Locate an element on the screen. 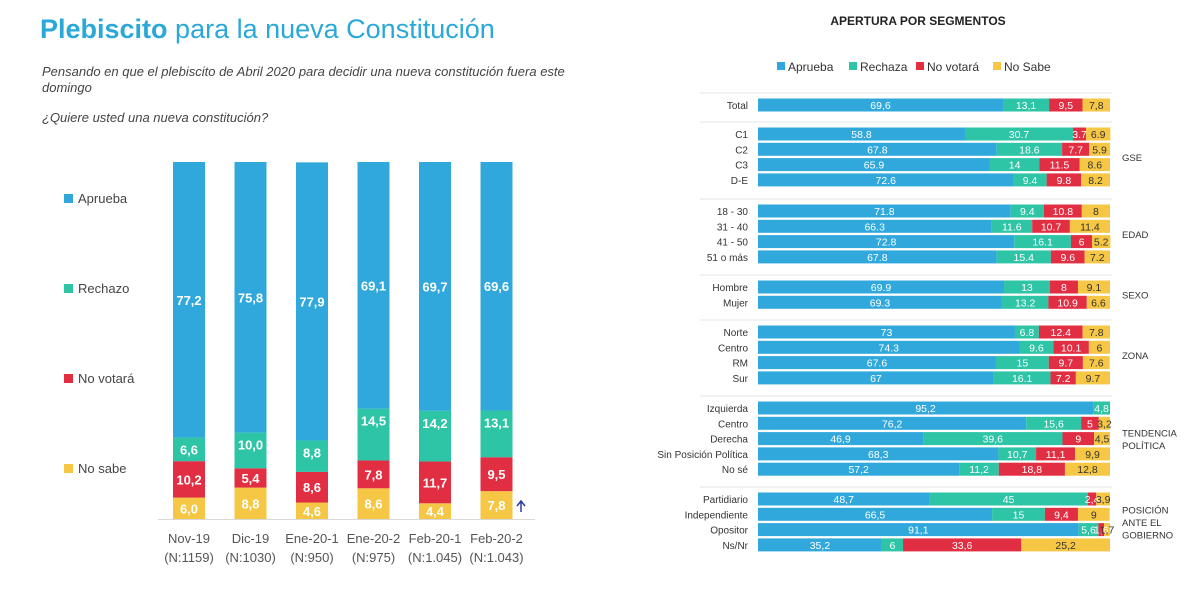 This screenshot has width=1200, height=607. segment-value-label: 14 is located at coordinates (1015, 166).